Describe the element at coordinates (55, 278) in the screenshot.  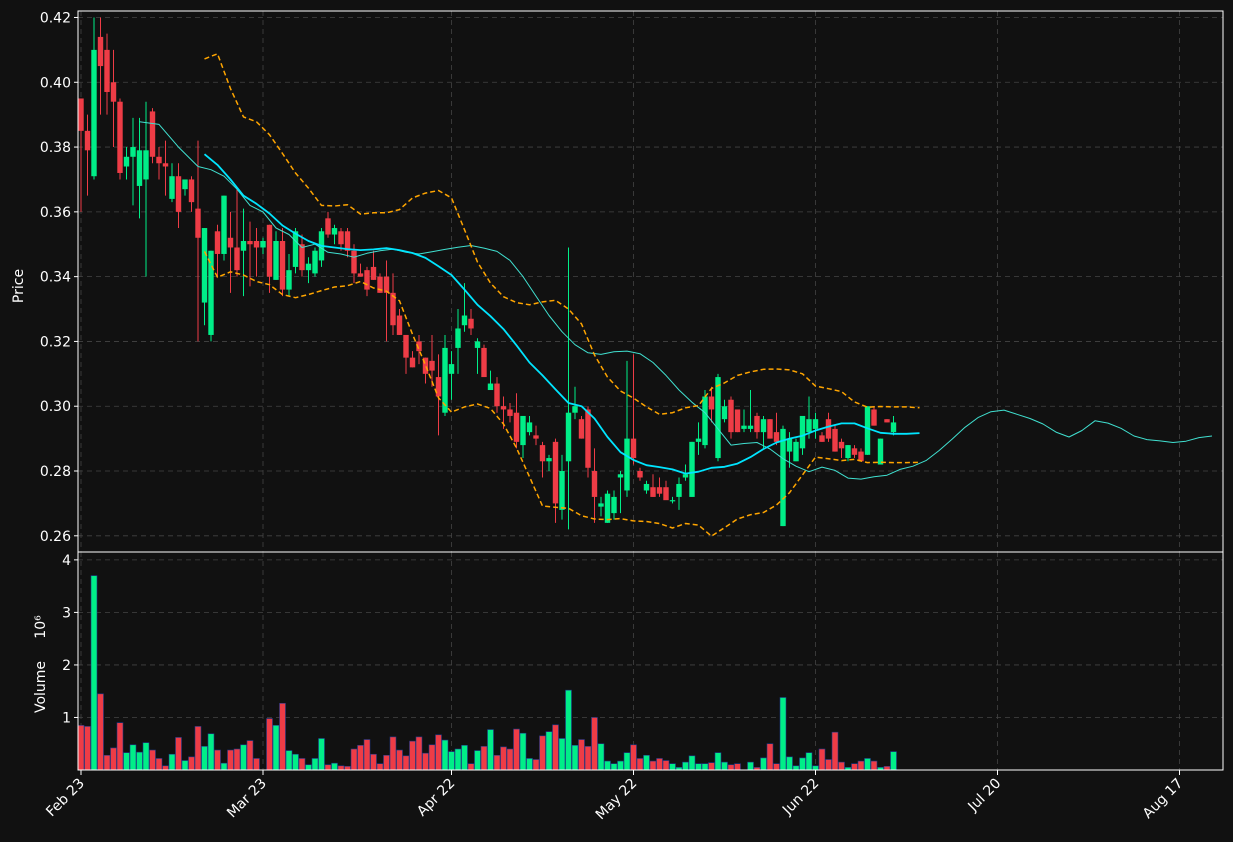
I see `price-tick-label: 0.34` at that location.